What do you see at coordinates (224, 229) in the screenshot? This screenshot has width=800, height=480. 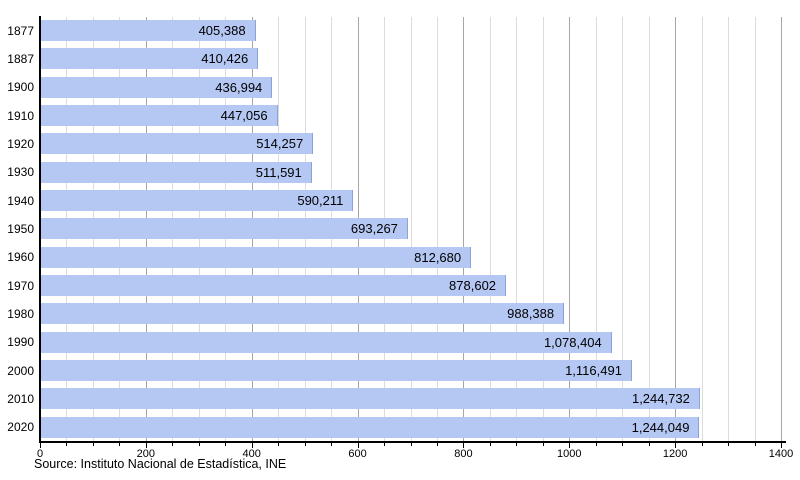 I see `bar: 693,267` at bounding box center [224, 229].